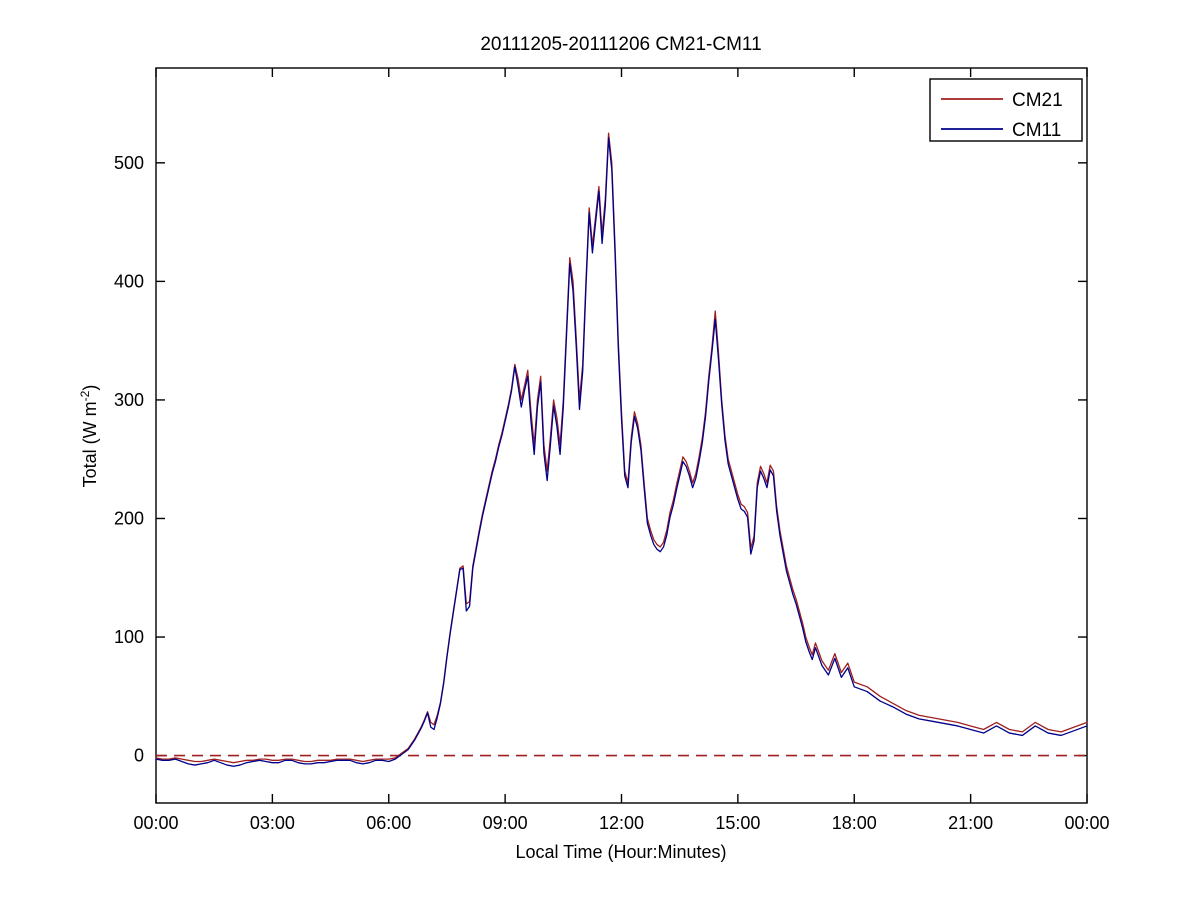 The width and height of the screenshot is (1201, 901). What do you see at coordinates (129, 459) in the screenshot?
I see `y-axis-tick-labels: 0 100 200 300 400 500` at bounding box center [129, 459].